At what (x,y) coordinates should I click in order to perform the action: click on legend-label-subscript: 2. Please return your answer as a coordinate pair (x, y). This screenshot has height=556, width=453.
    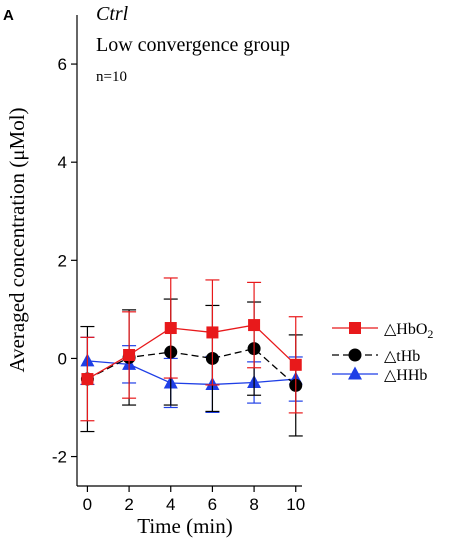
    Looking at the image, I should click on (430, 334).